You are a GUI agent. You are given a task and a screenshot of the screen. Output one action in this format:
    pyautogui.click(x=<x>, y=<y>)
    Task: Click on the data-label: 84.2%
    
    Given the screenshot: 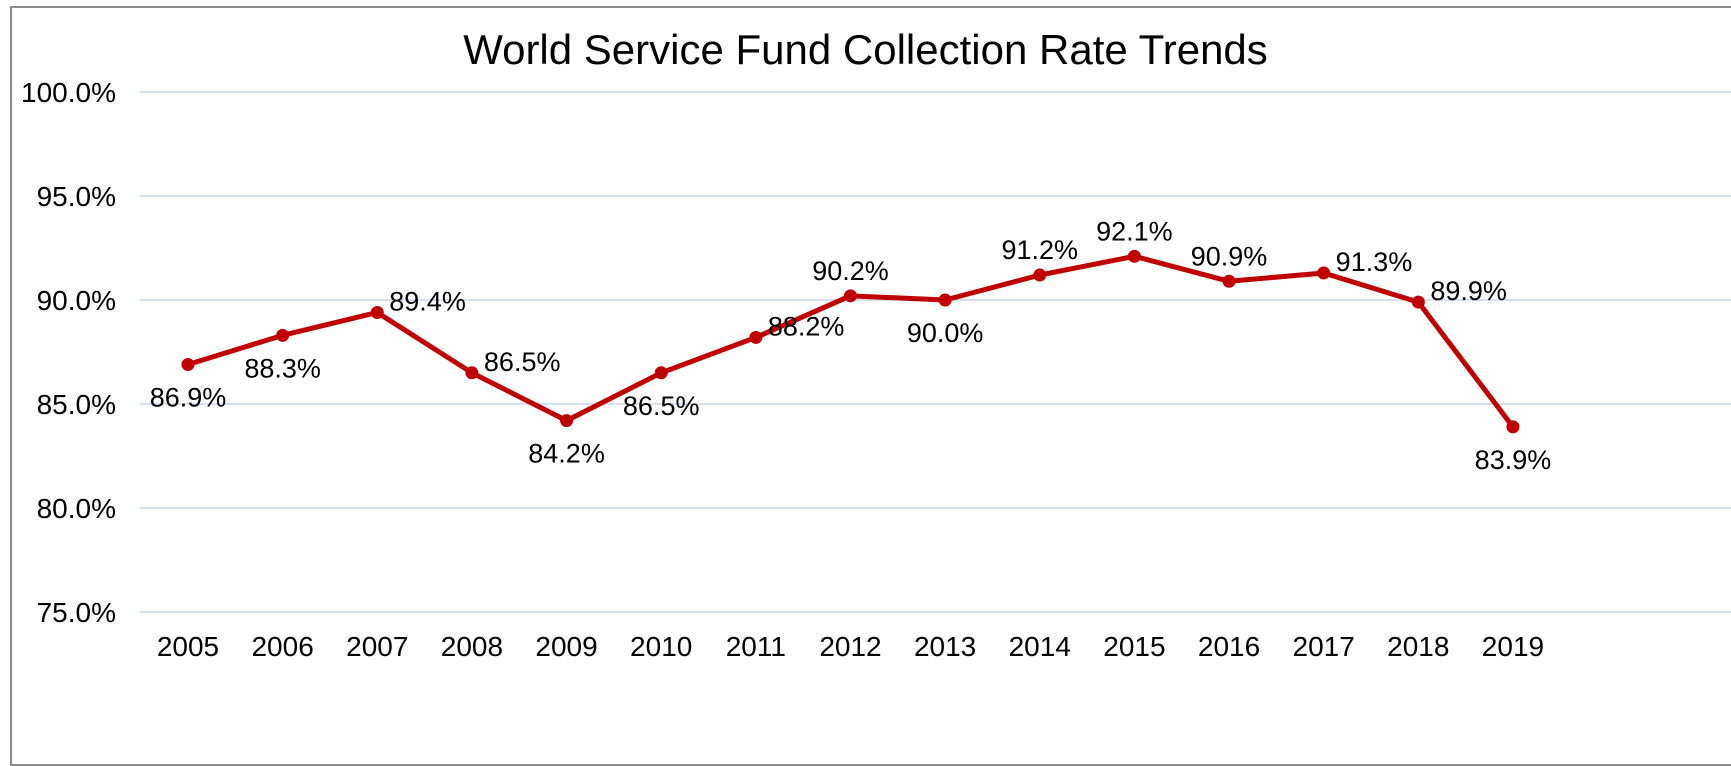 What is the action you would take?
    pyautogui.click(x=566, y=454)
    